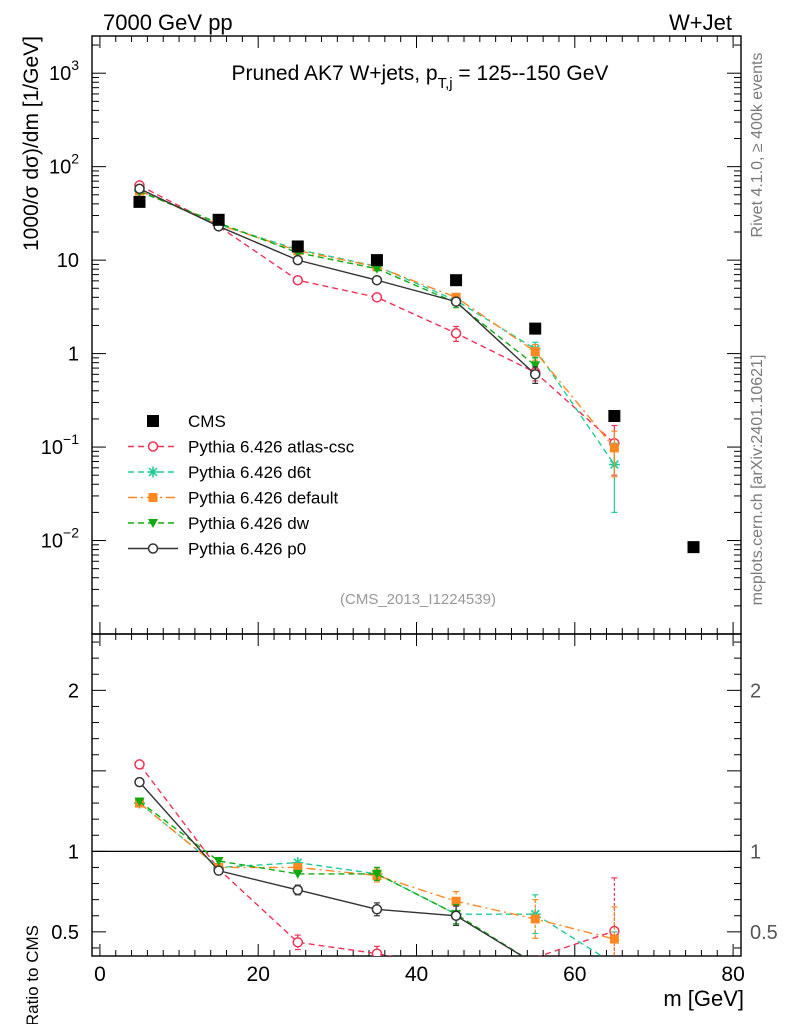  I want to click on series-pythia-6-426-p0, so click(337, 283).